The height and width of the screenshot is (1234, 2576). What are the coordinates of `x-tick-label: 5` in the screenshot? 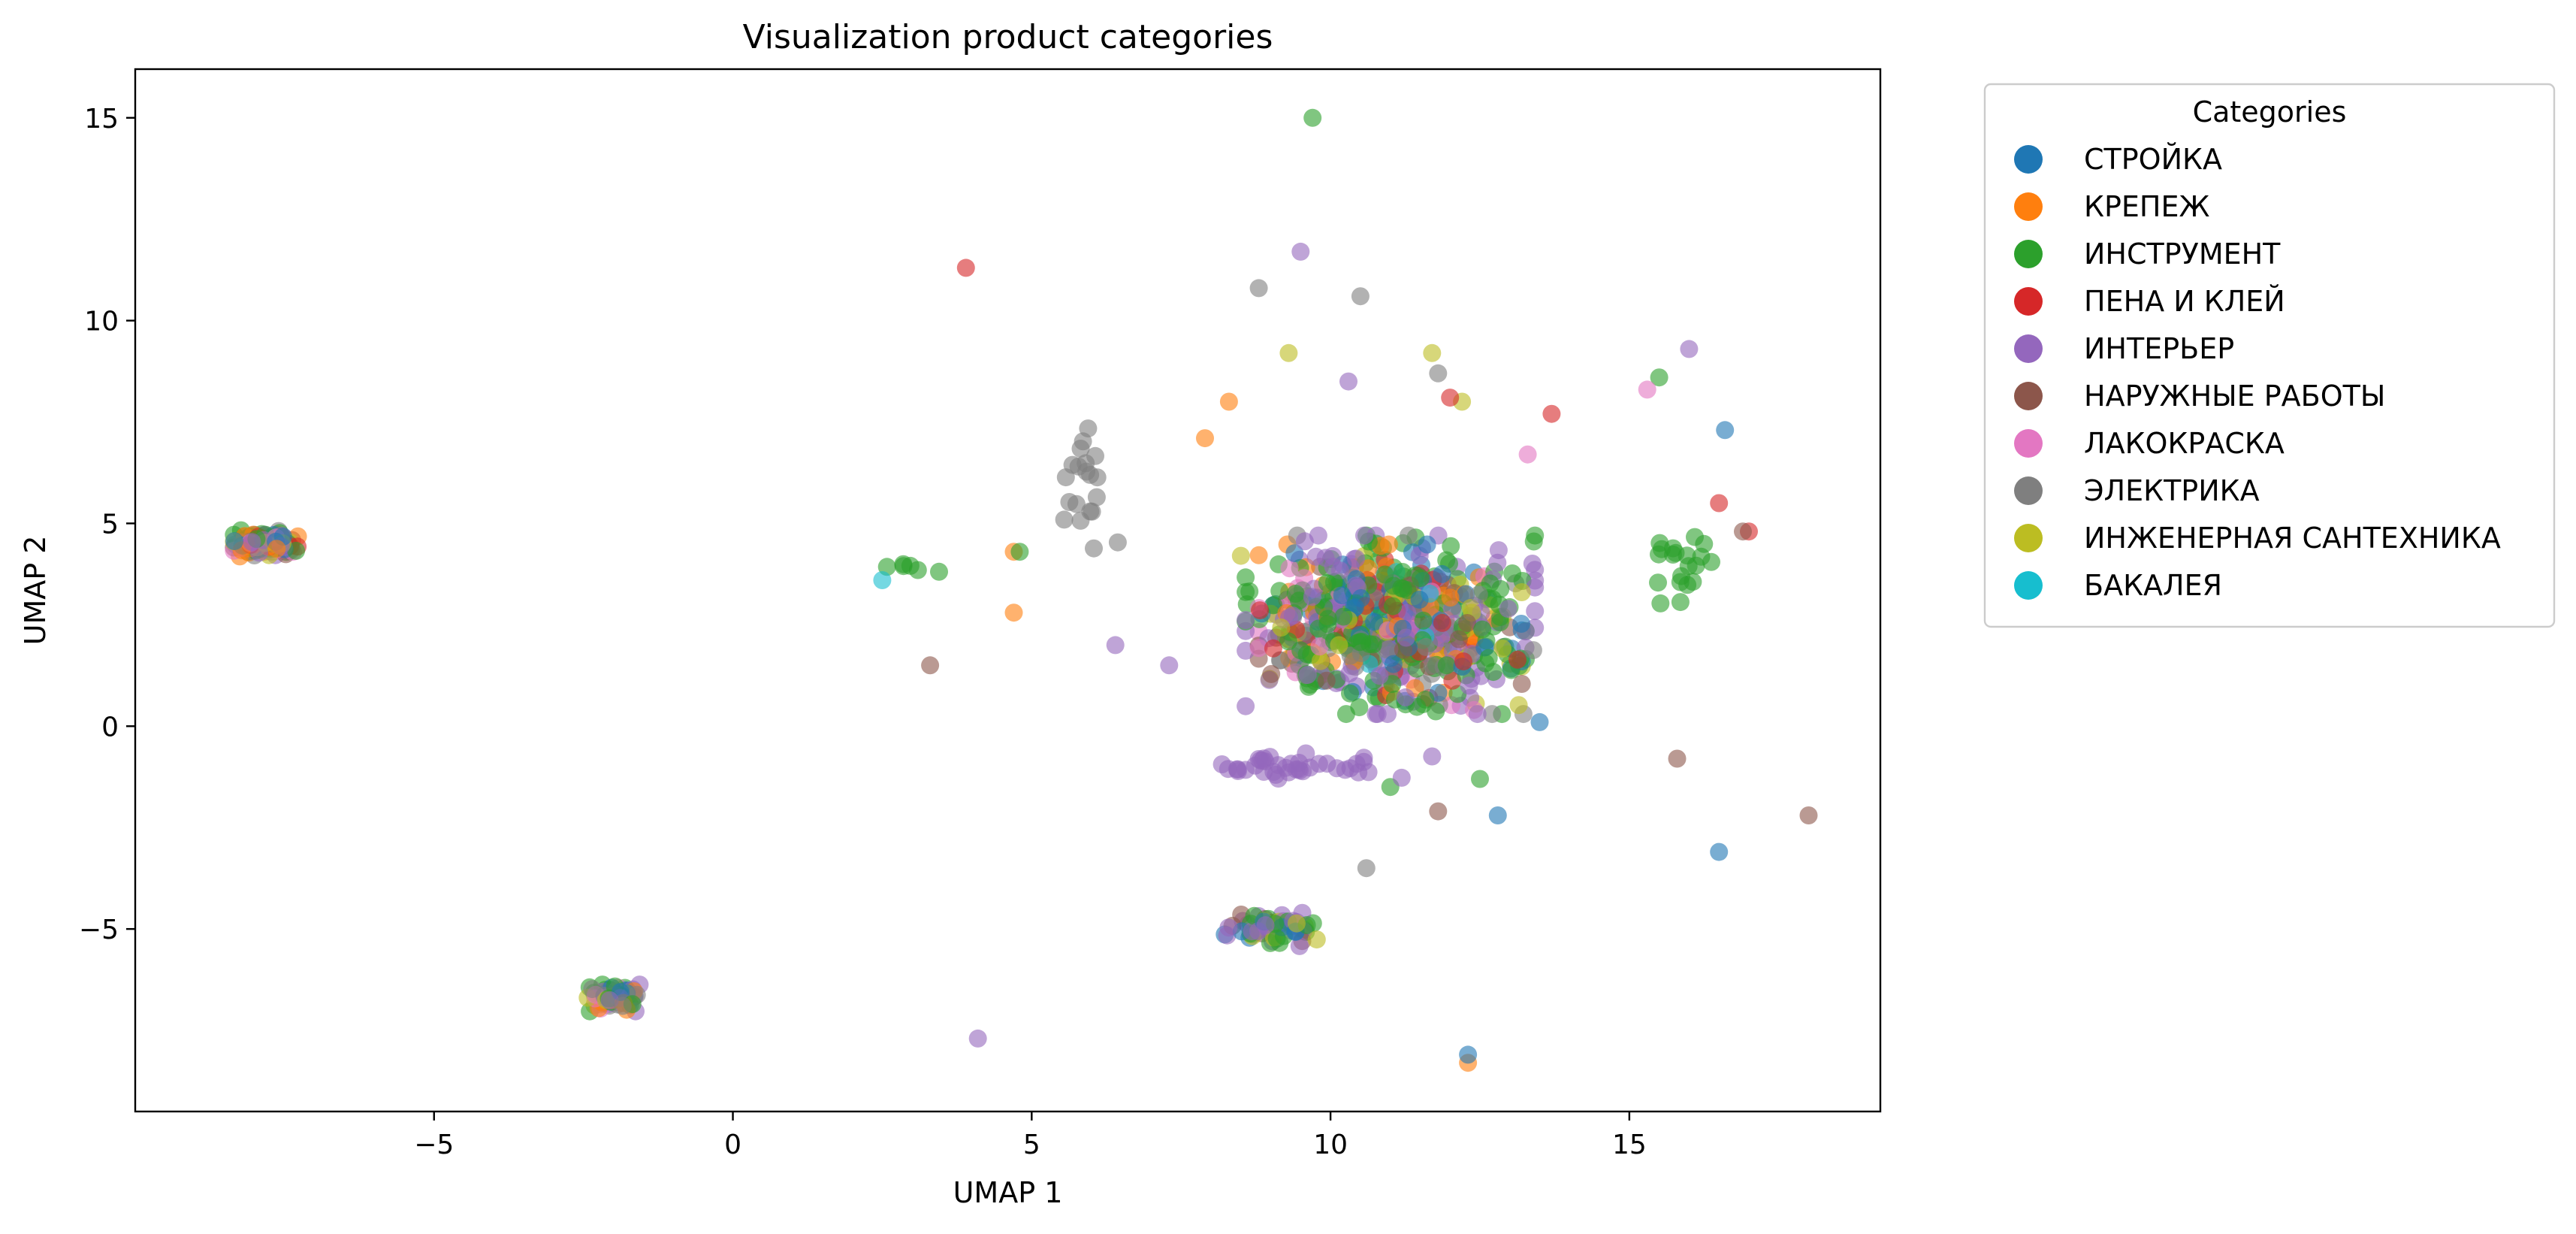 It's located at (1031, 1145).